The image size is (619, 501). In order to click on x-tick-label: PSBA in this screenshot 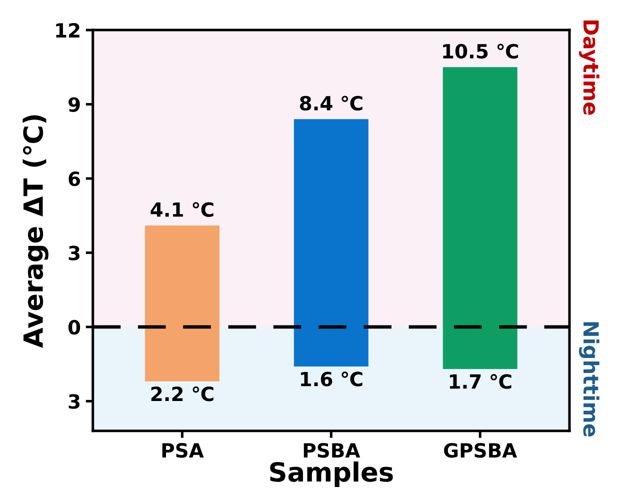, I will do `click(332, 450)`.